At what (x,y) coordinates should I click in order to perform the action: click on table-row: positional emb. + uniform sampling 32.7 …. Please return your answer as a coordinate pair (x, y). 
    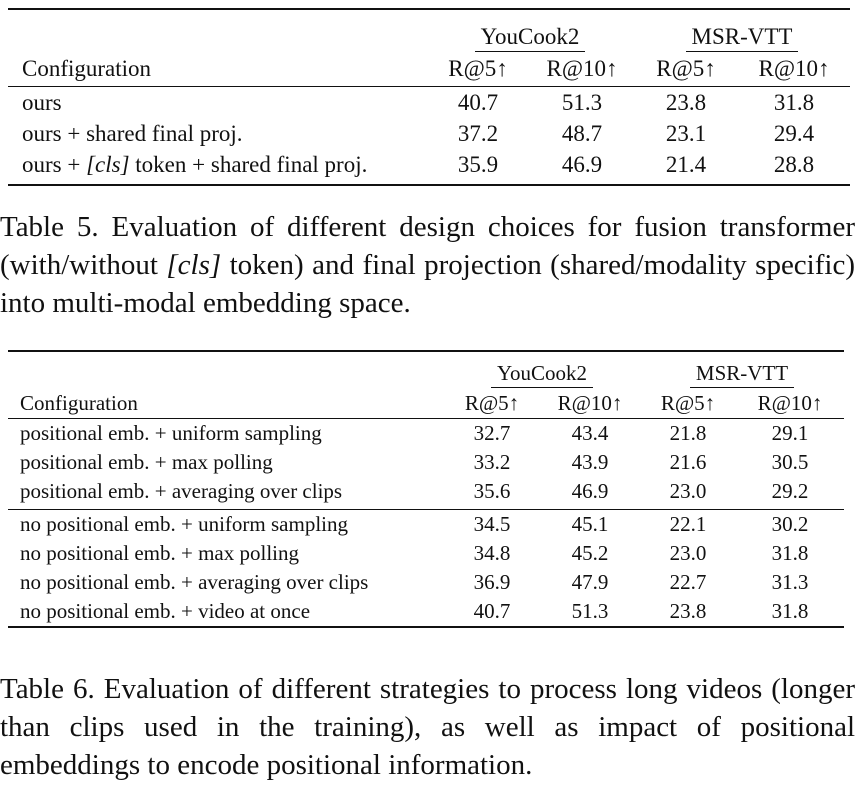
    Looking at the image, I should click on (426, 434).